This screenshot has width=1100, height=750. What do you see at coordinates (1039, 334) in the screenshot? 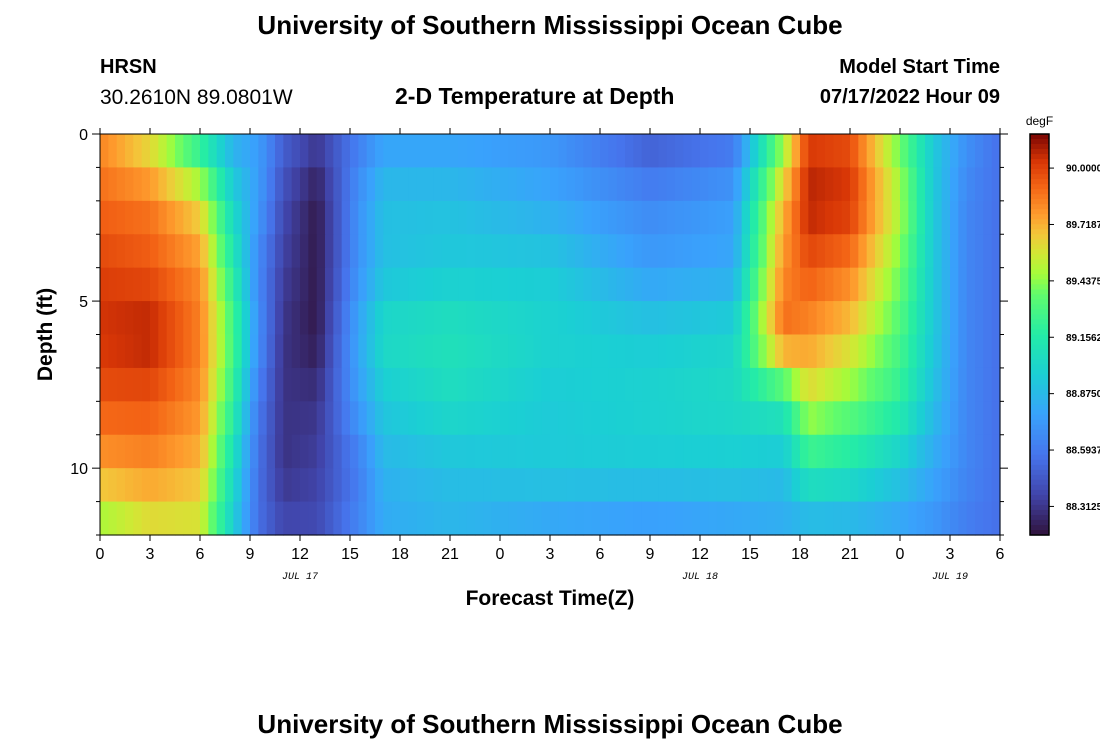
I see `colorbar-frame` at bounding box center [1039, 334].